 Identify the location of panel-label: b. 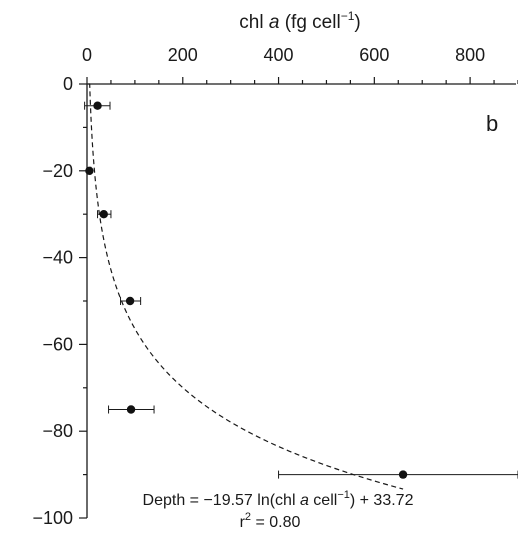
(492, 123).